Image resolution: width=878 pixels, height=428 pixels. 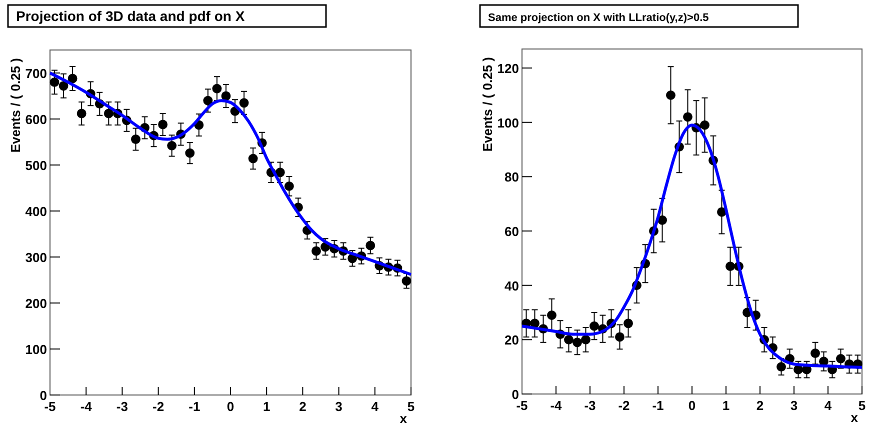 I want to click on y-tick-label: 200, so click(x=36, y=303).